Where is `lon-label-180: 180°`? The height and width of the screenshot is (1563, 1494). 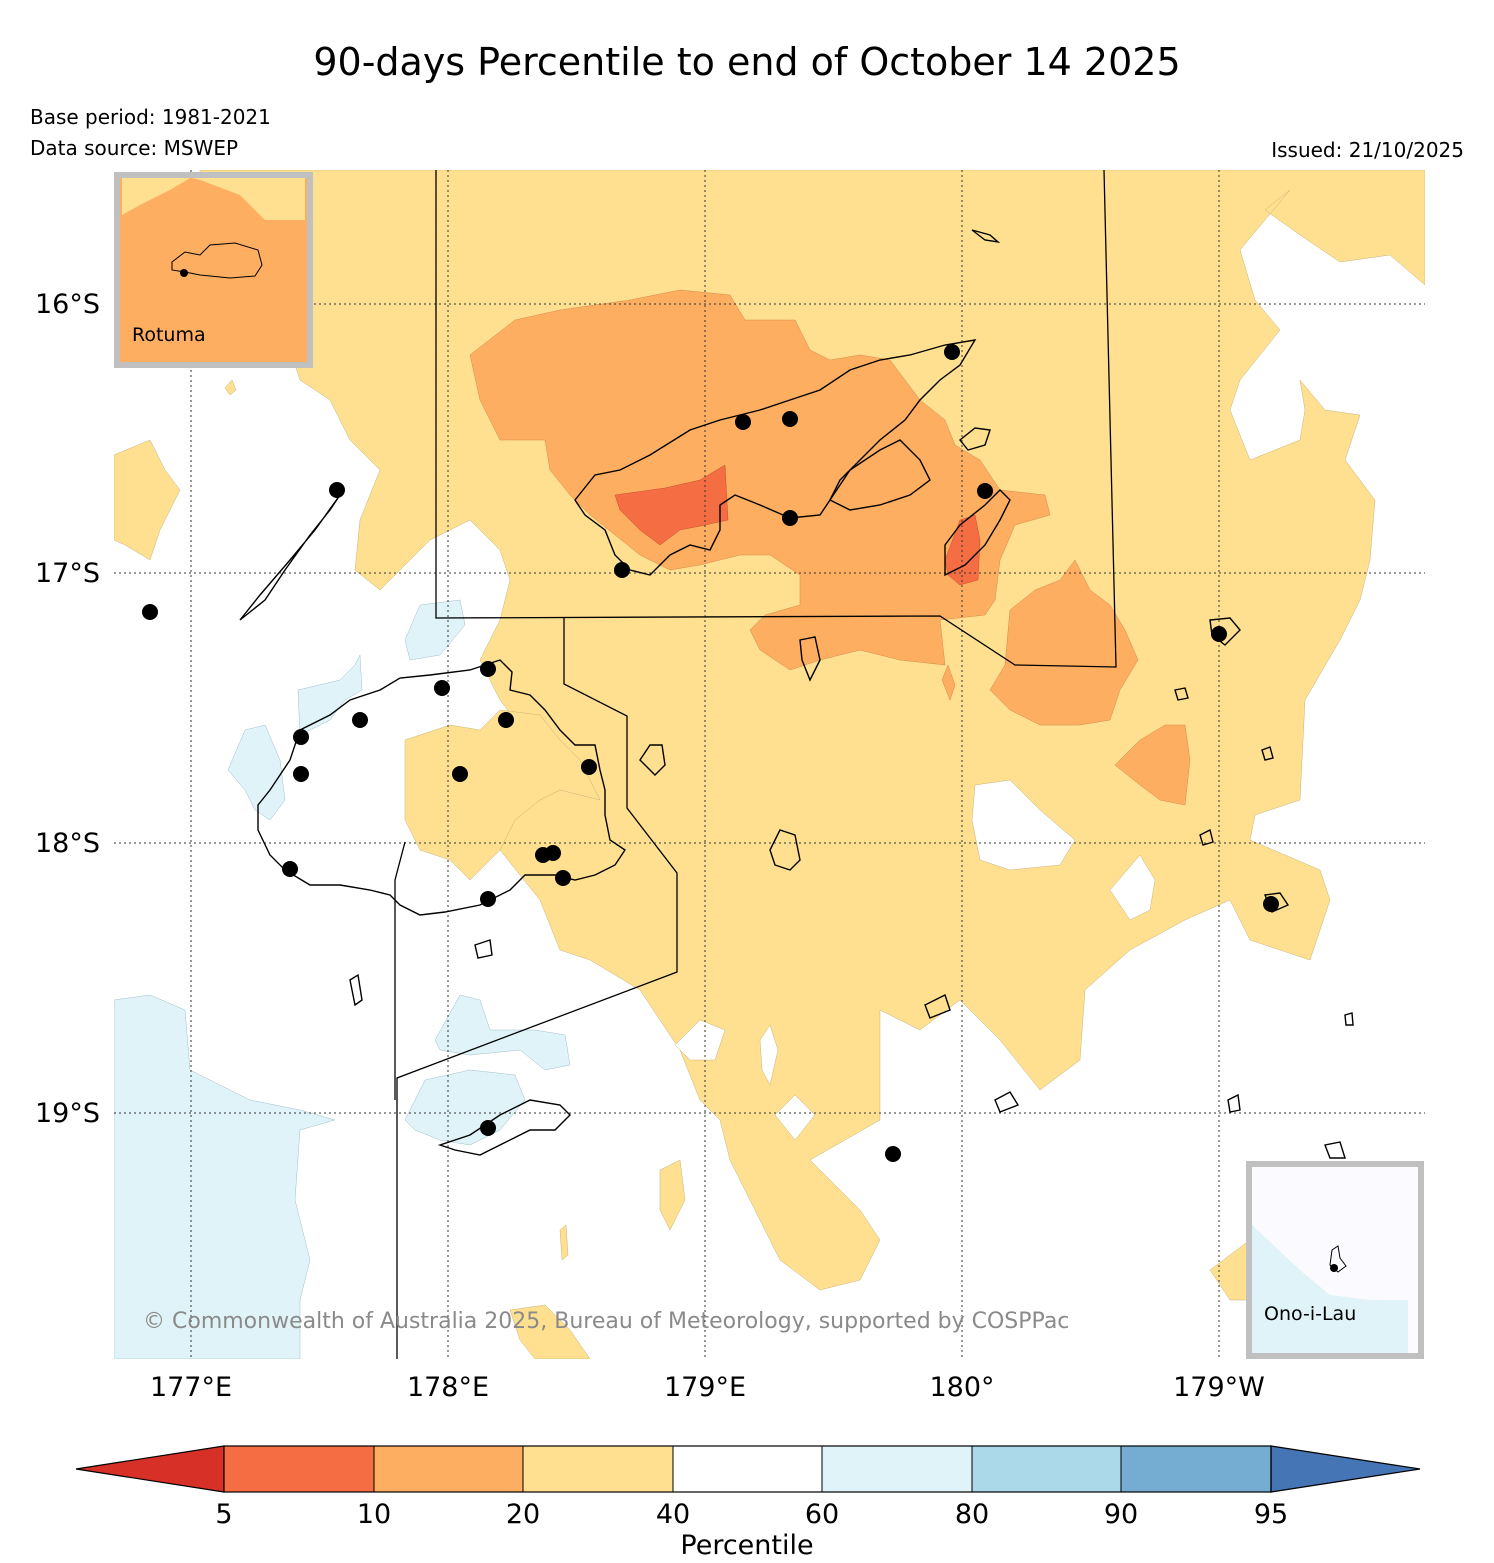
lon-label-180: 180° is located at coordinates (961, 1387).